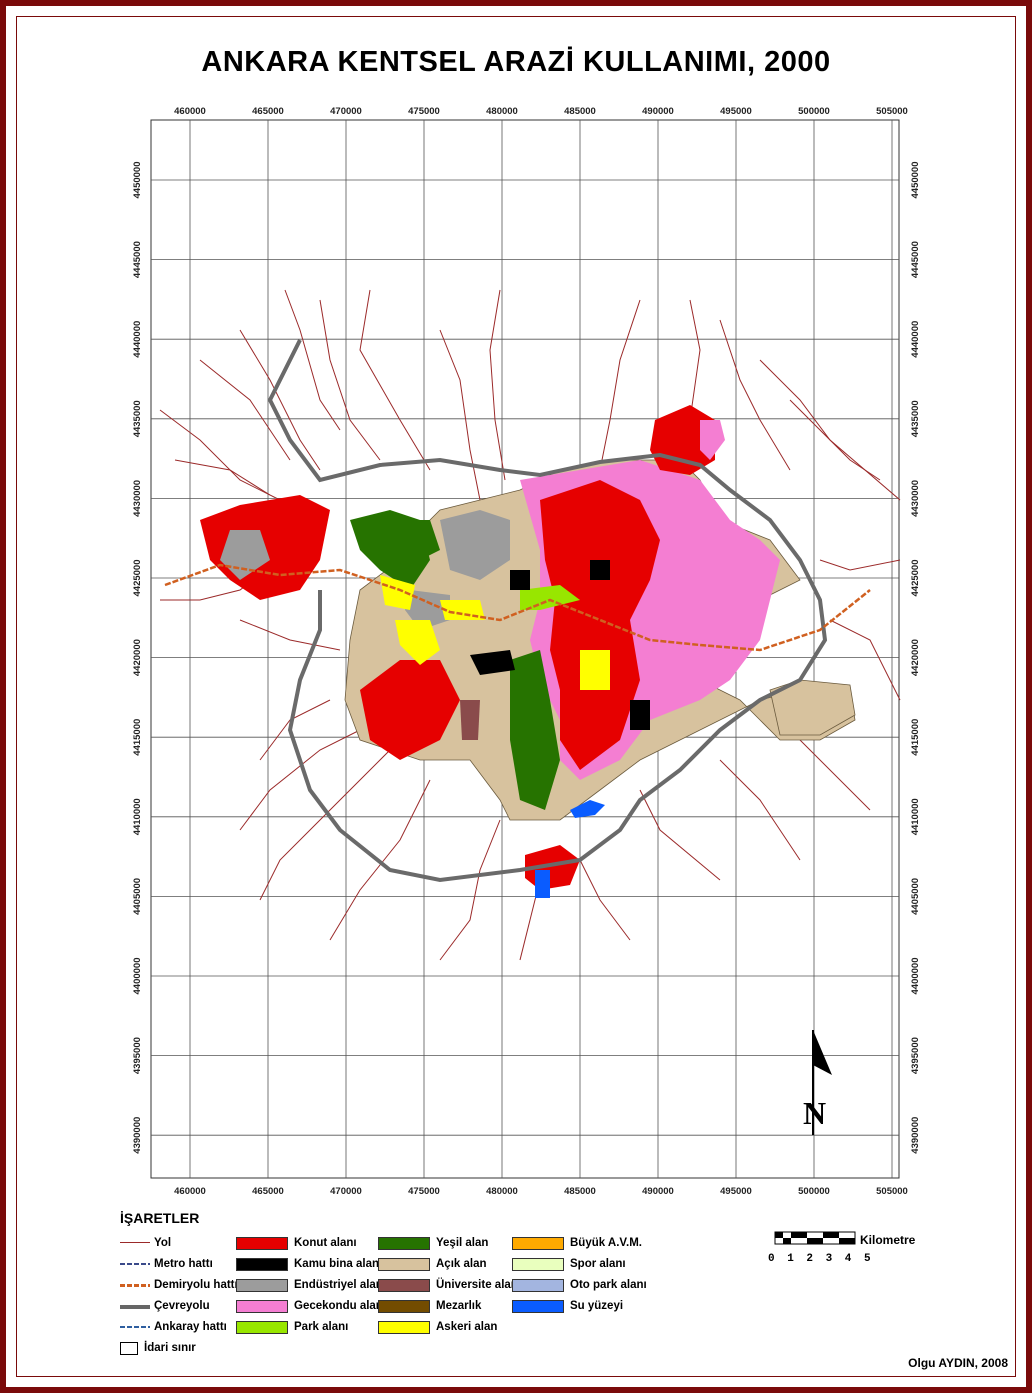 The height and width of the screenshot is (1393, 1032). I want to click on x-tick-label: 500000, so click(814, 111).